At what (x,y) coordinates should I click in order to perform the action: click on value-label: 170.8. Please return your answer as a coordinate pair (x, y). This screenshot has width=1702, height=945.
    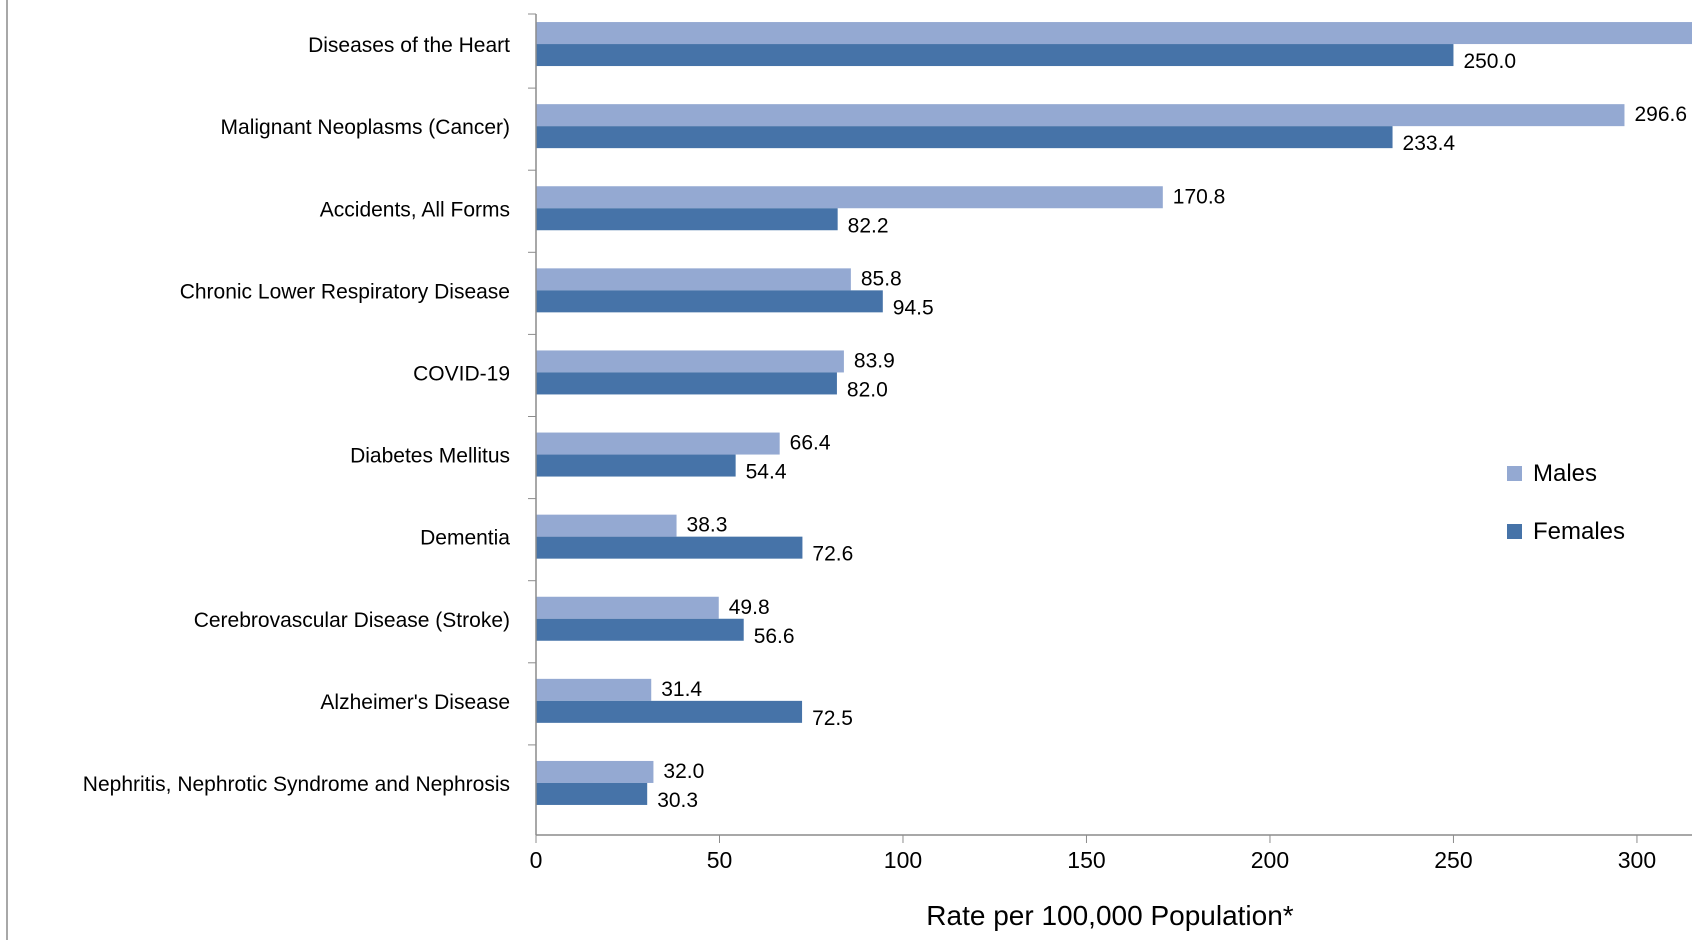
    Looking at the image, I should click on (1199, 196).